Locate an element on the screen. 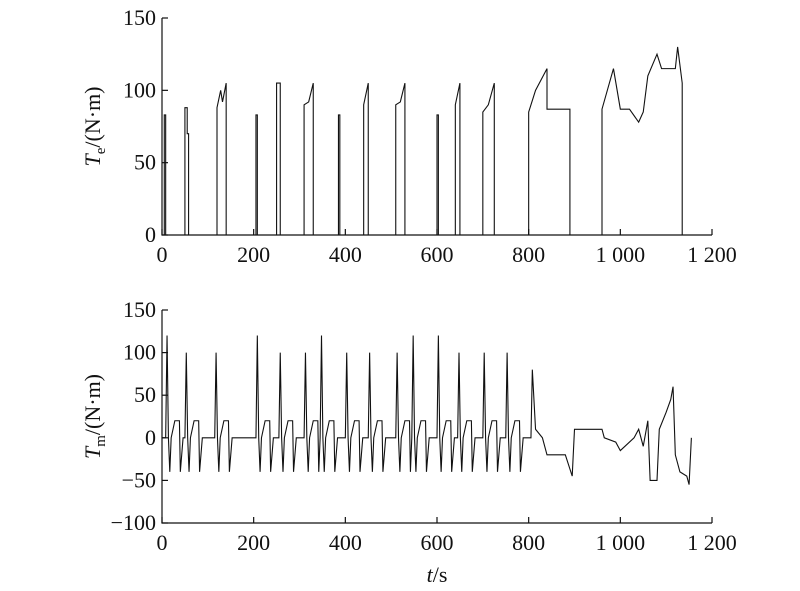 Image resolution: width=800 pixels, height=591 pixels. y-axis-label: Tm/(N·m) is located at coordinates (94, 416).